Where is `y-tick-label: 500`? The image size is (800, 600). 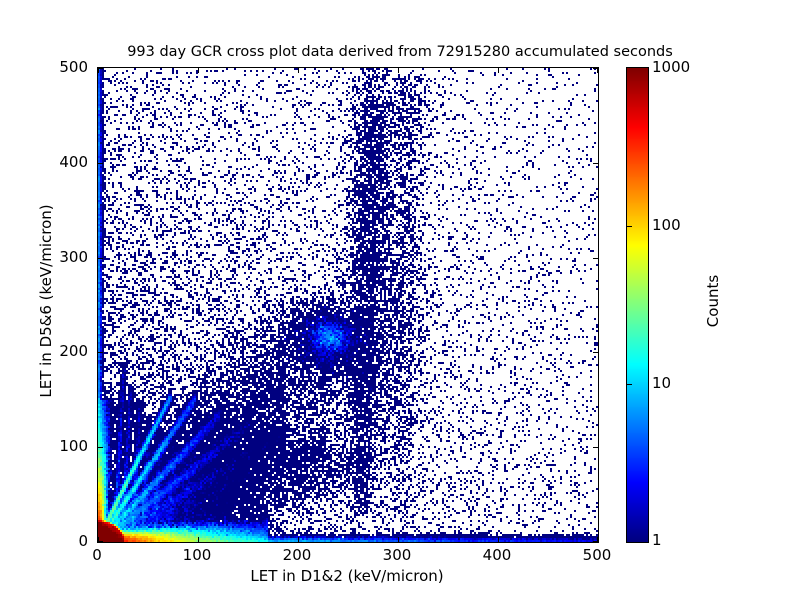
y-tick-label: 500 is located at coordinates (73, 67).